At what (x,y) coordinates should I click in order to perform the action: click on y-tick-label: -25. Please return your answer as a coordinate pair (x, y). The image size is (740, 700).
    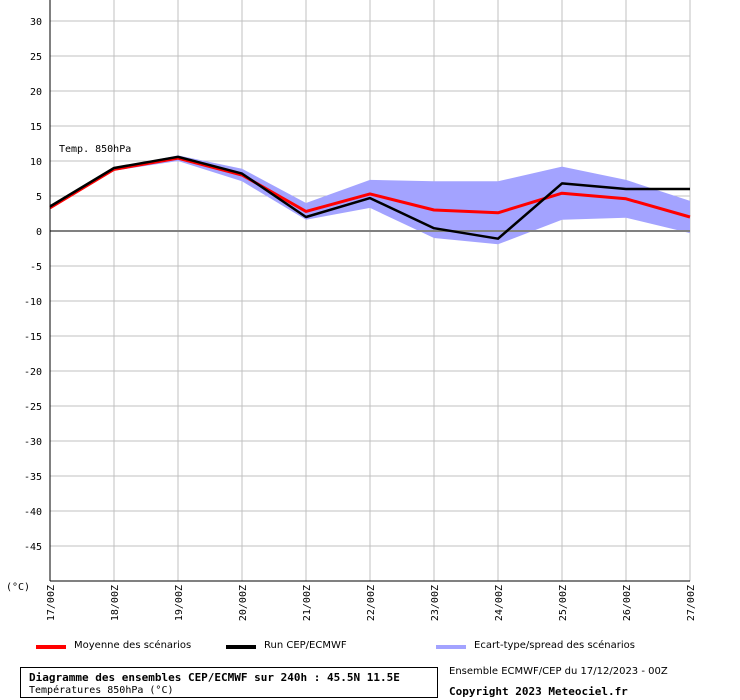
    Looking at the image, I should click on (33, 407).